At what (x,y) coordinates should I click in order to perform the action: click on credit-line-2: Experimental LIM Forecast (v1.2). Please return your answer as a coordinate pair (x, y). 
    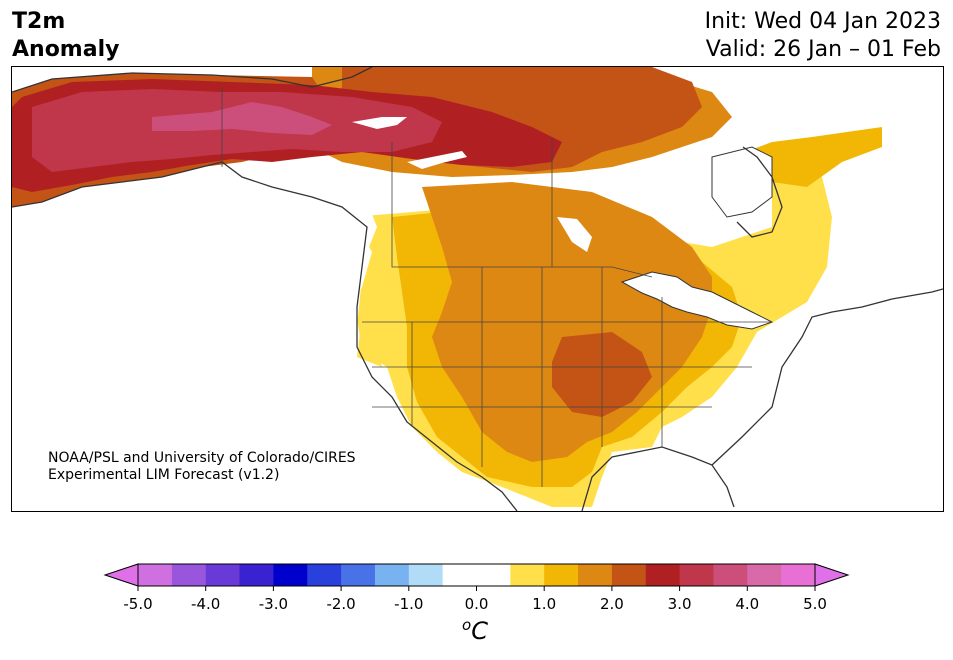
    Looking at the image, I should click on (164, 475).